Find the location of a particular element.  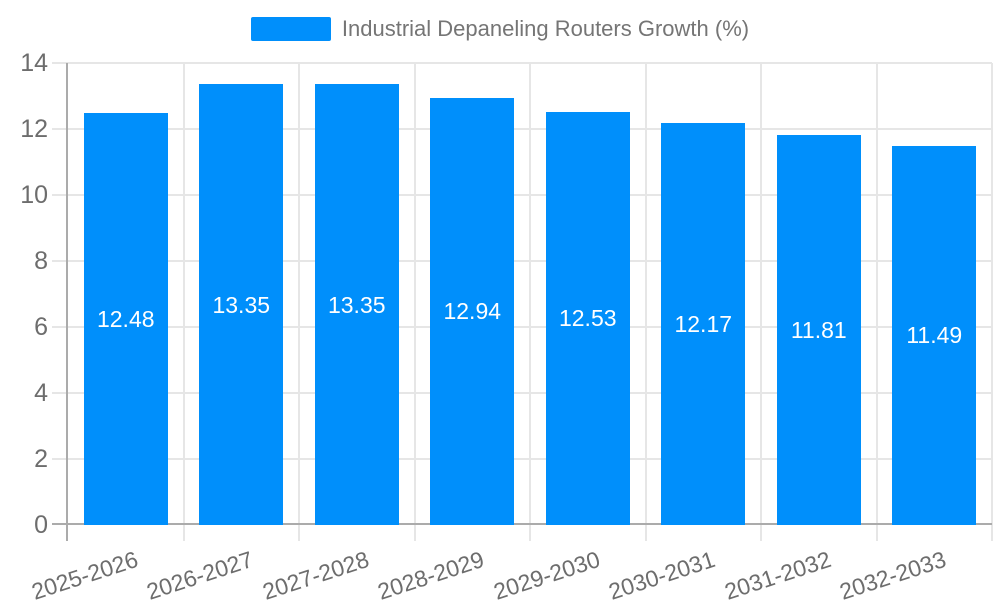

y-tick-label: 2 is located at coordinates (41, 459).